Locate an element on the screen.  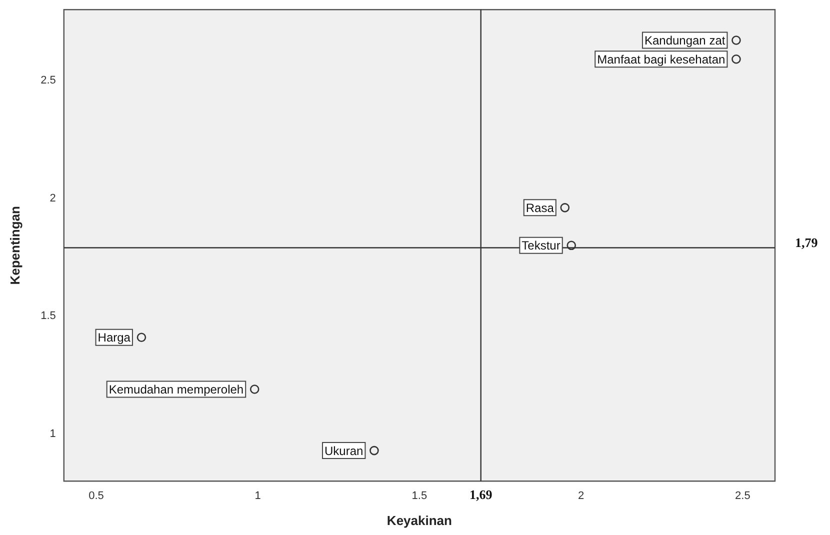
y-tick-label: 2 is located at coordinates (53, 198).